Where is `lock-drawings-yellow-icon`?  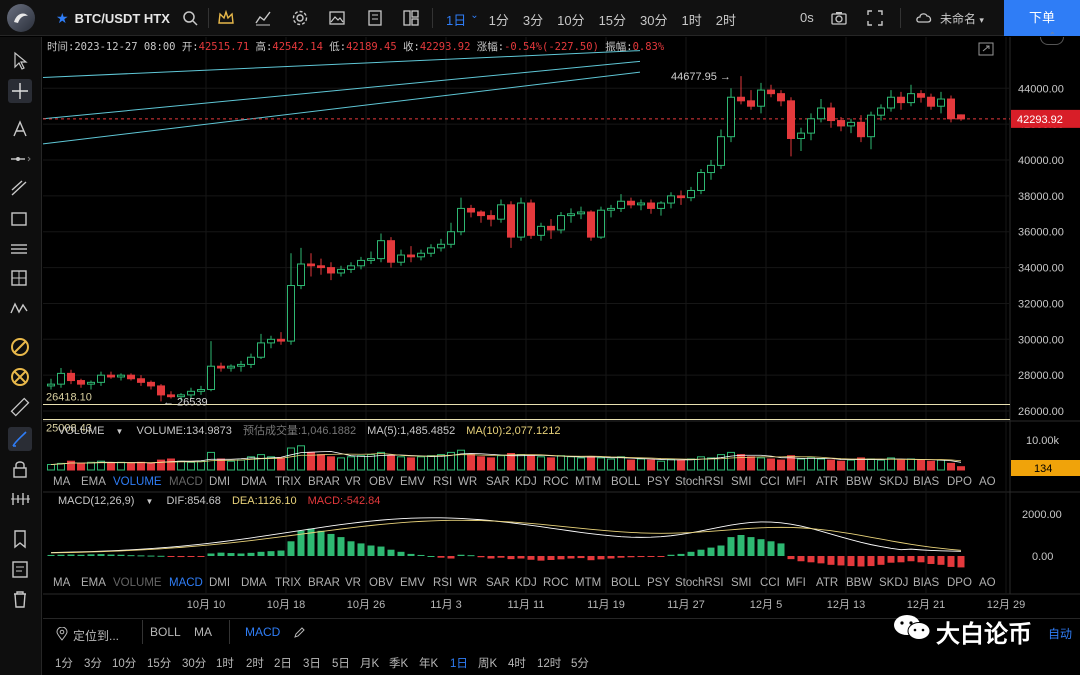
lock-drawings-yellow-icon is located at coordinates (20, 377).